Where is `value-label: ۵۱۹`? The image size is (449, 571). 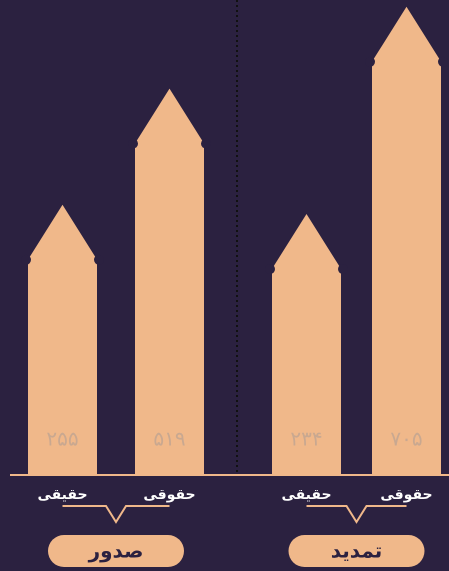
value-label: ۵۱۹ is located at coordinates (169, 439).